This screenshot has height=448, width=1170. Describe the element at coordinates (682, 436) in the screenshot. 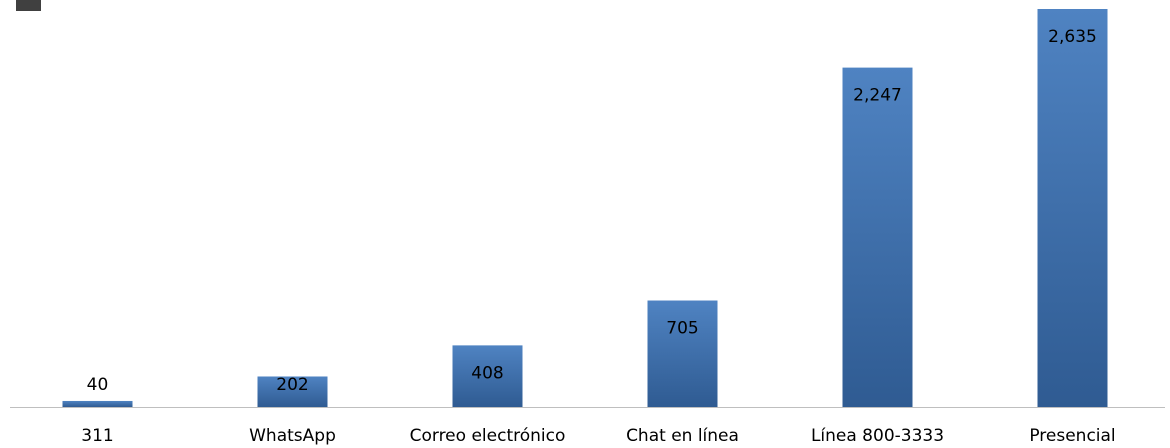

I see `x-tick-label: Chat en línea` at that location.